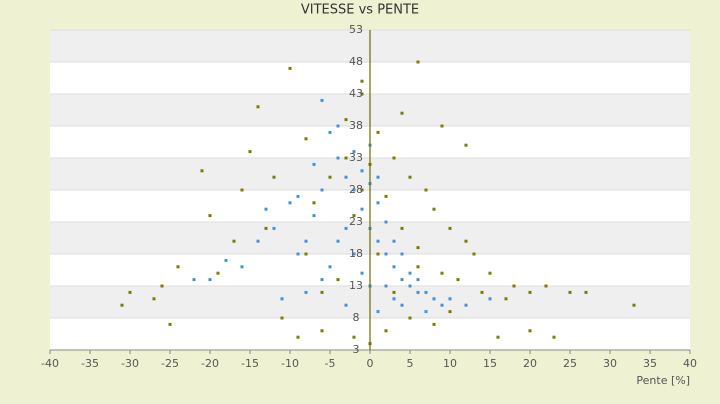 Image resolution: width=720 pixels, height=404 pixels. I want to click on x-tick-label: 35, so click(650, 363).